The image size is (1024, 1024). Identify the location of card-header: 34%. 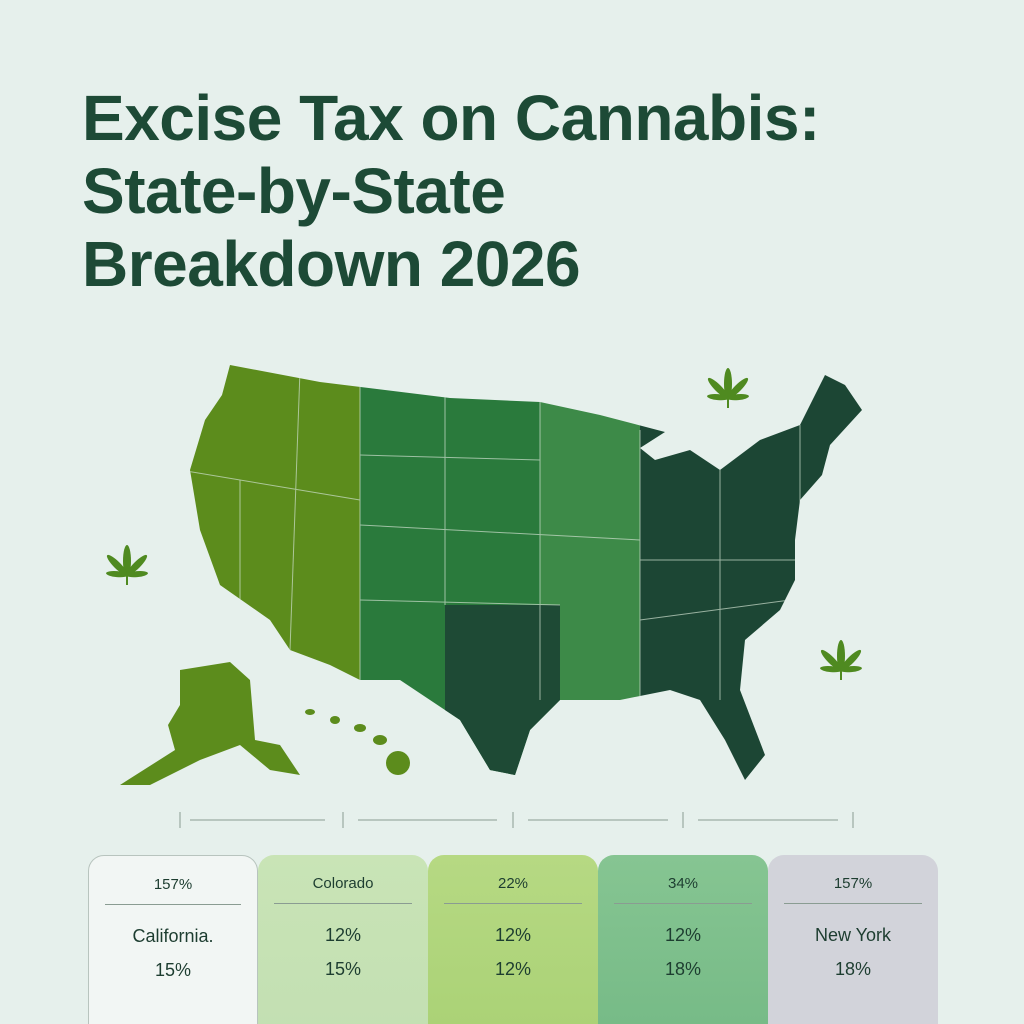
(683, 883).